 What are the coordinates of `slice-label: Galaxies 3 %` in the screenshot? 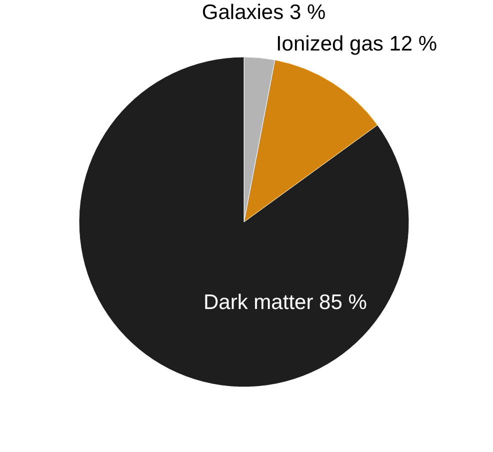 It's located at (264, 12).